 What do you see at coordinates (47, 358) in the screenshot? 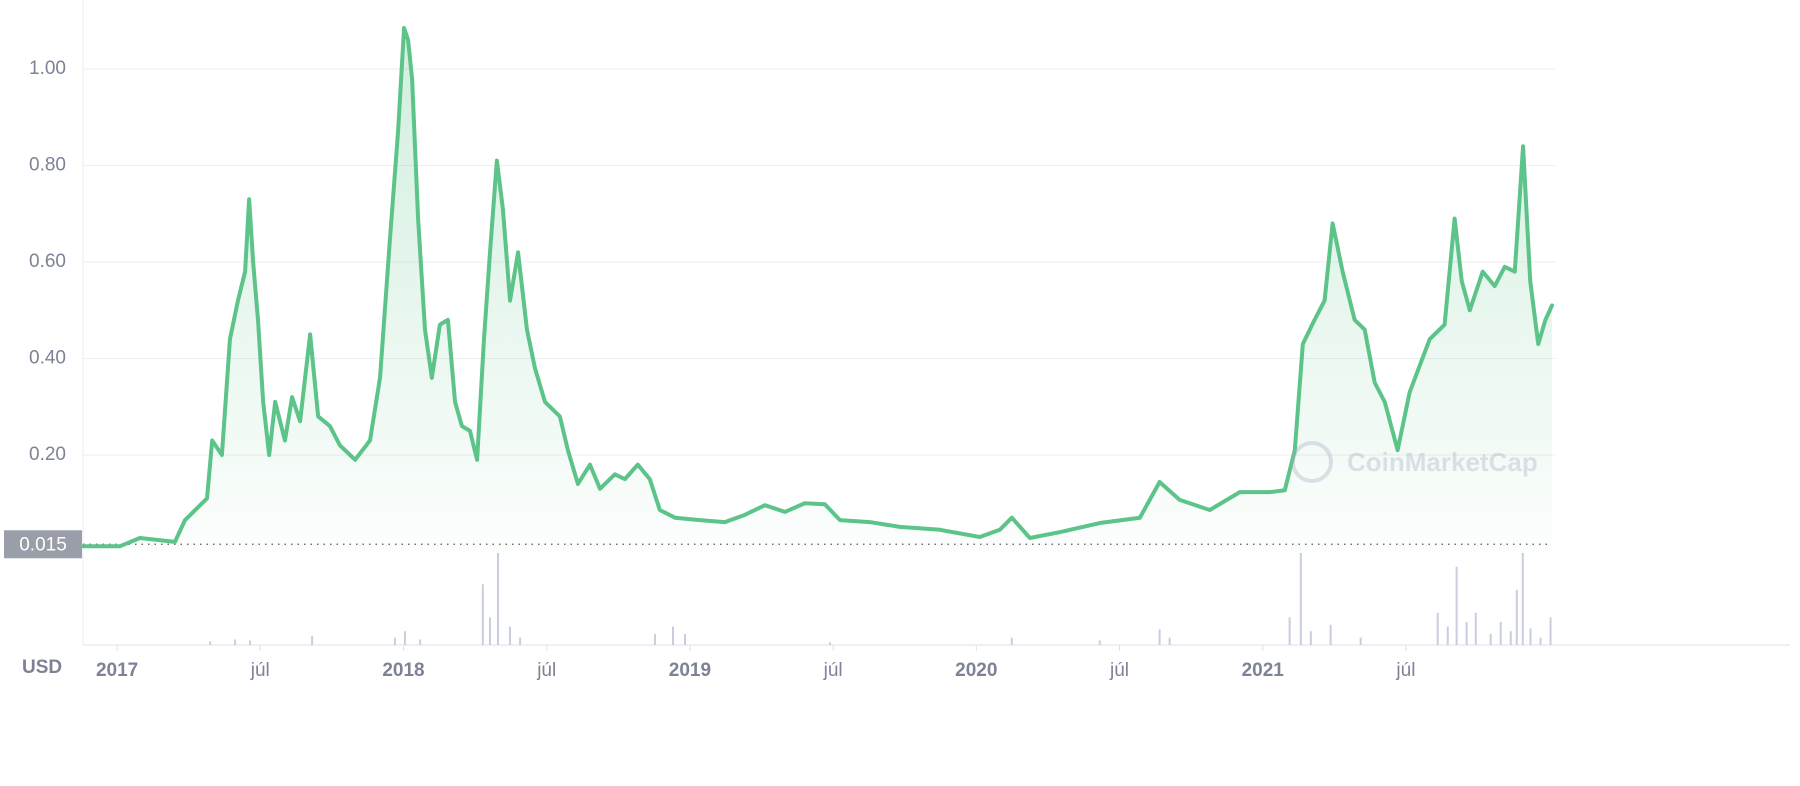
I see `y-tick-label: 0.40` at bounding box center [47, 358].